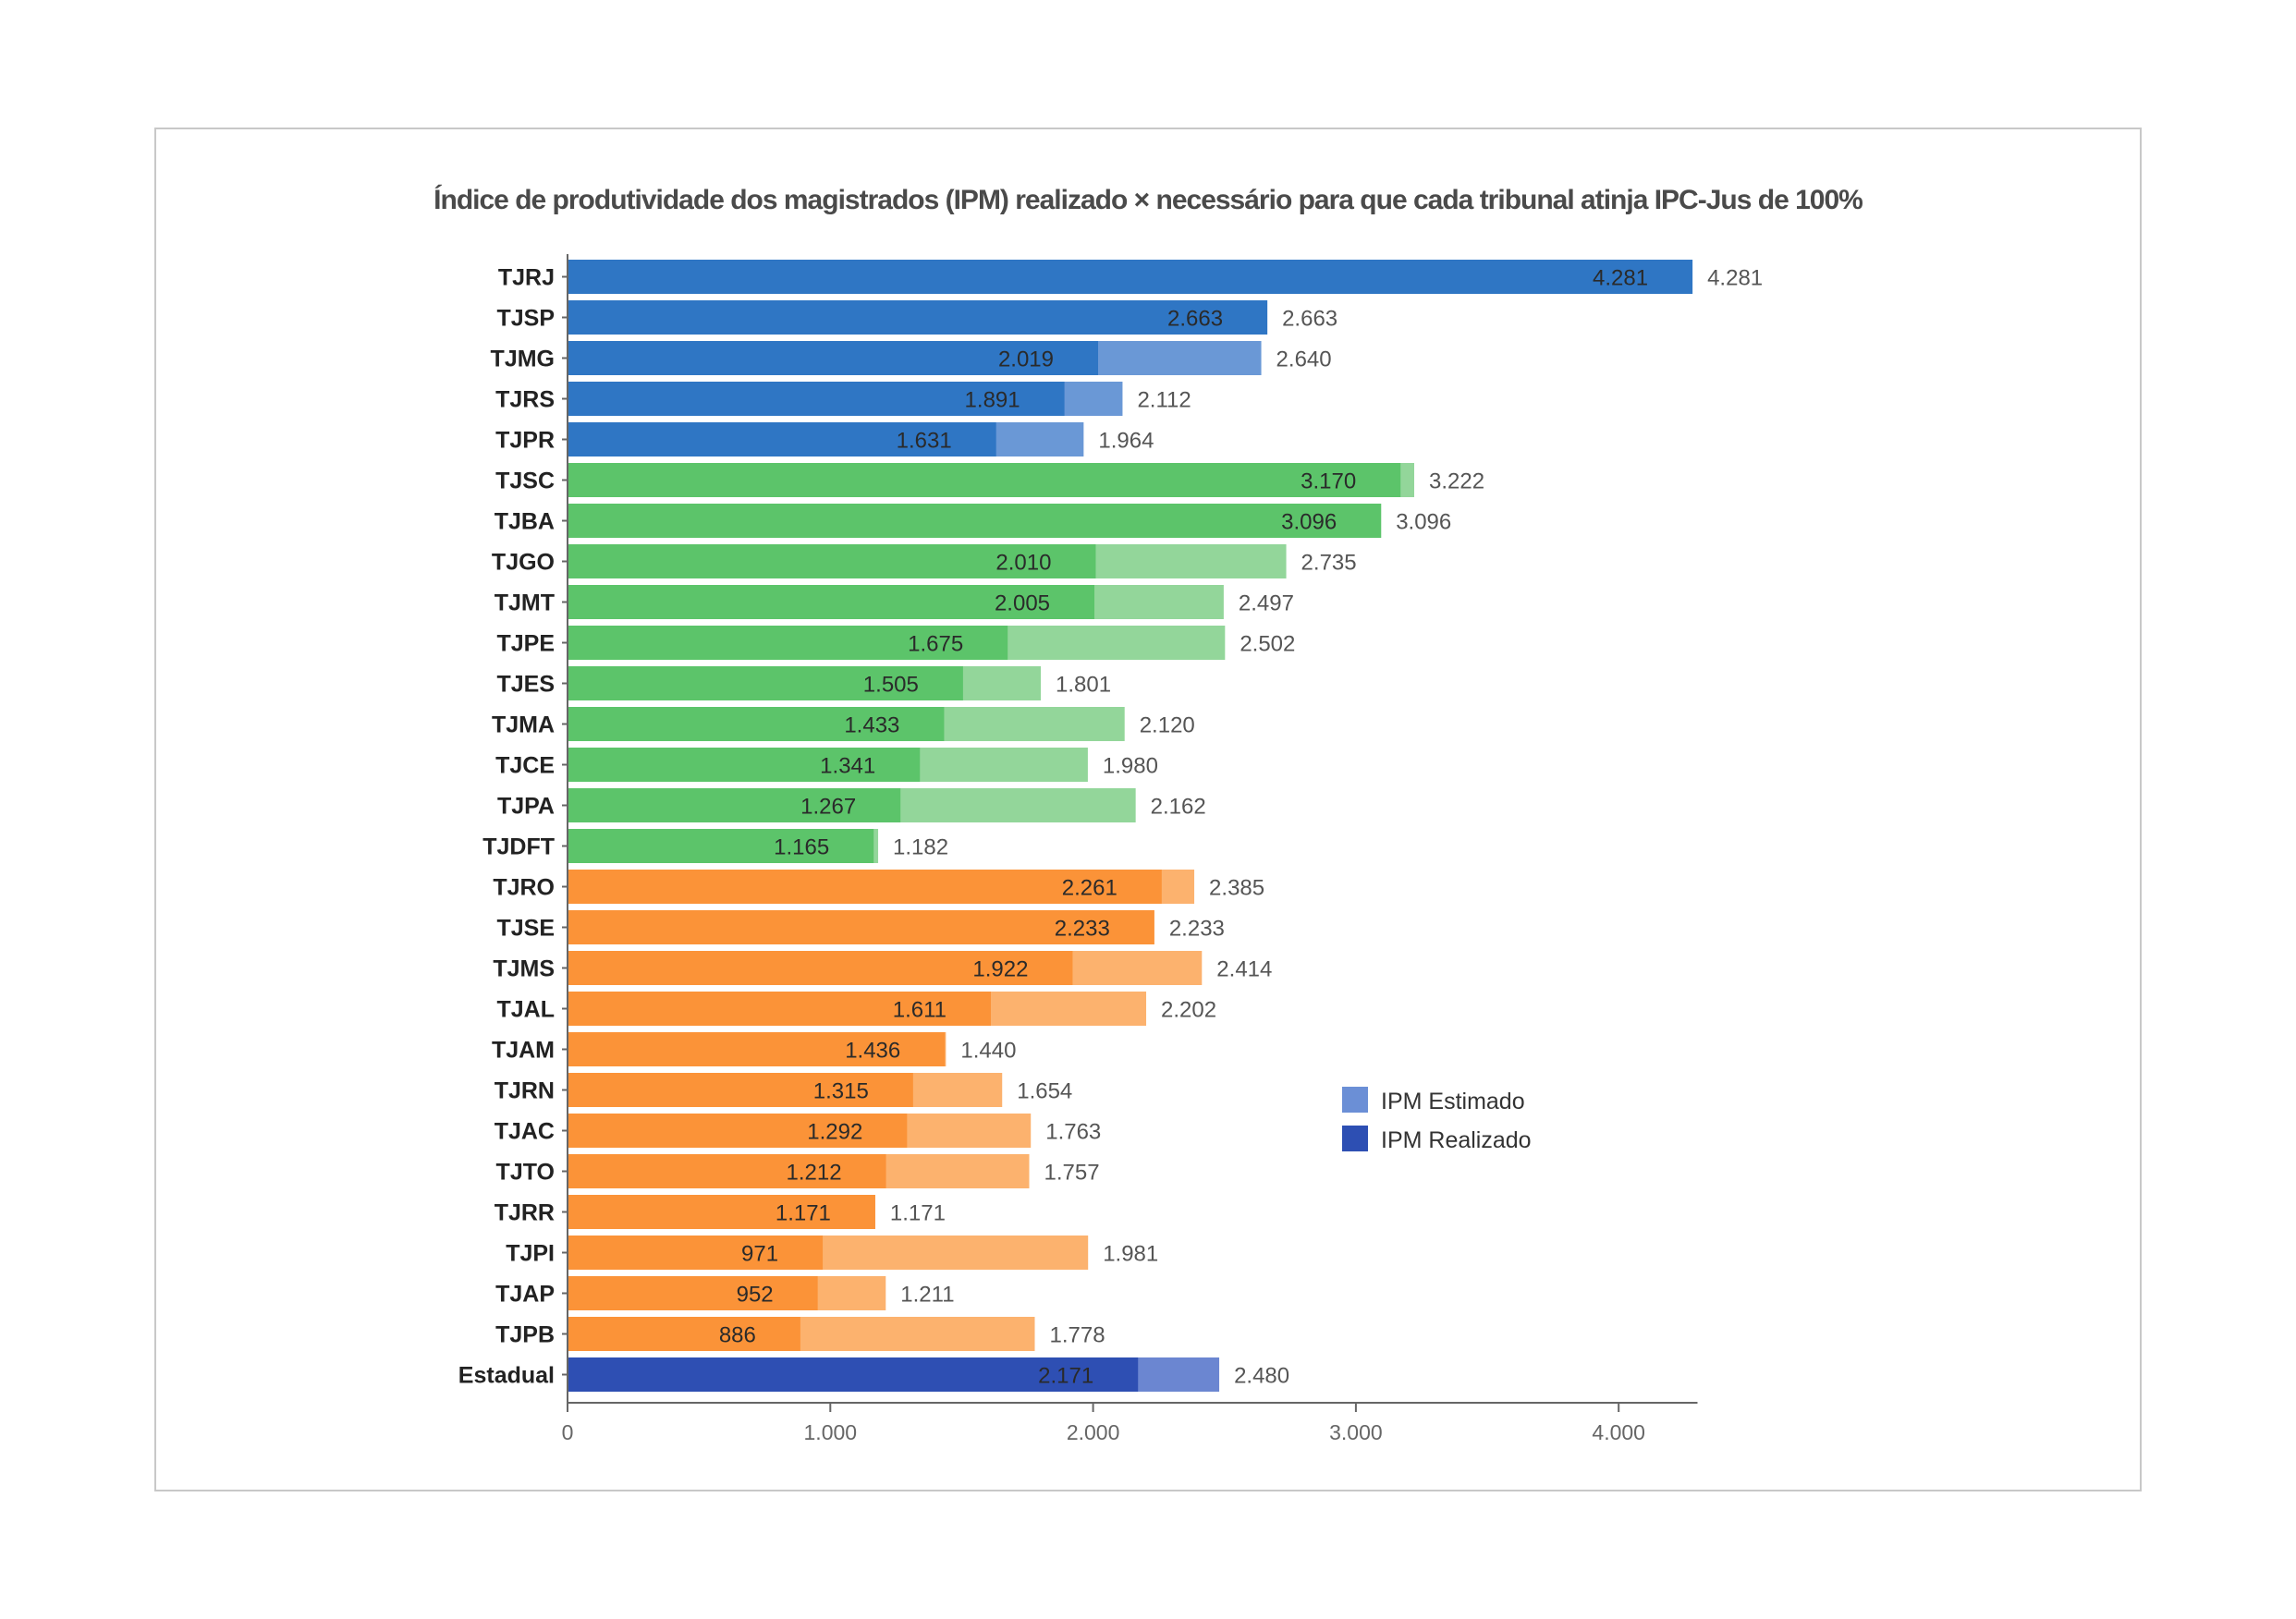 This screenshot has height=1619, width=2296. I want to click on data-label-estimado-tjmt: 2.497, so click(1266, 603).